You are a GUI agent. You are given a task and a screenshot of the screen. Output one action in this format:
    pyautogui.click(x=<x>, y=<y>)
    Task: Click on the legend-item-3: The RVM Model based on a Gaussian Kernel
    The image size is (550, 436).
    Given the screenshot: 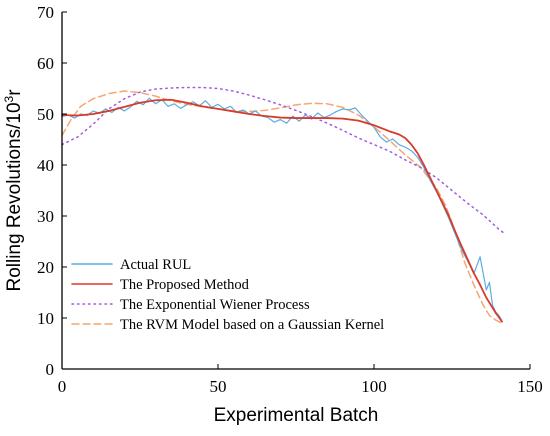 What is the action you would take?
    pyautogui.click(x=227, y=325)
    